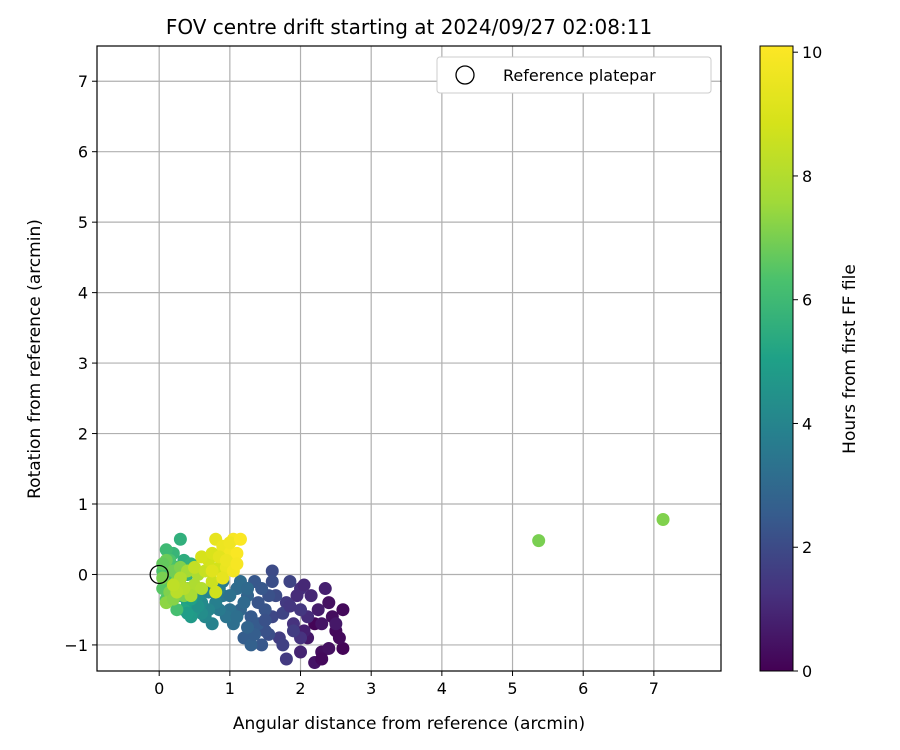 Image resolution: width=900 pixels, height=750 pixels. What do you see at coordinates (579, 75) in the screenshot?
I see `legend-entry: Reference platepar` at bounding box center [579, 75].